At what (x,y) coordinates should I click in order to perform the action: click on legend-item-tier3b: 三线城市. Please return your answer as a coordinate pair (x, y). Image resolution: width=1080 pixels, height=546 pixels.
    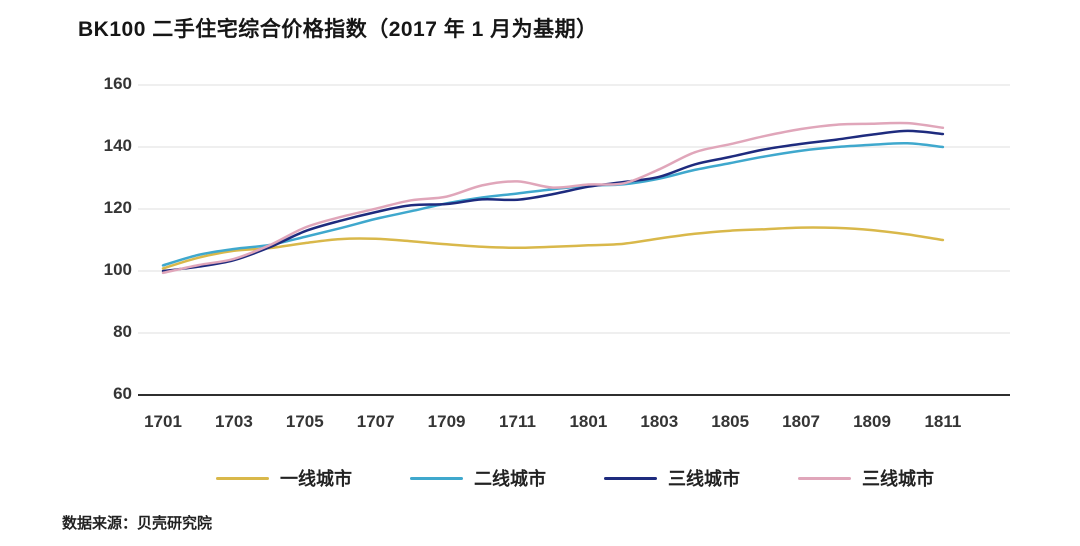
    Looking at the image, I should click on (866, 478).